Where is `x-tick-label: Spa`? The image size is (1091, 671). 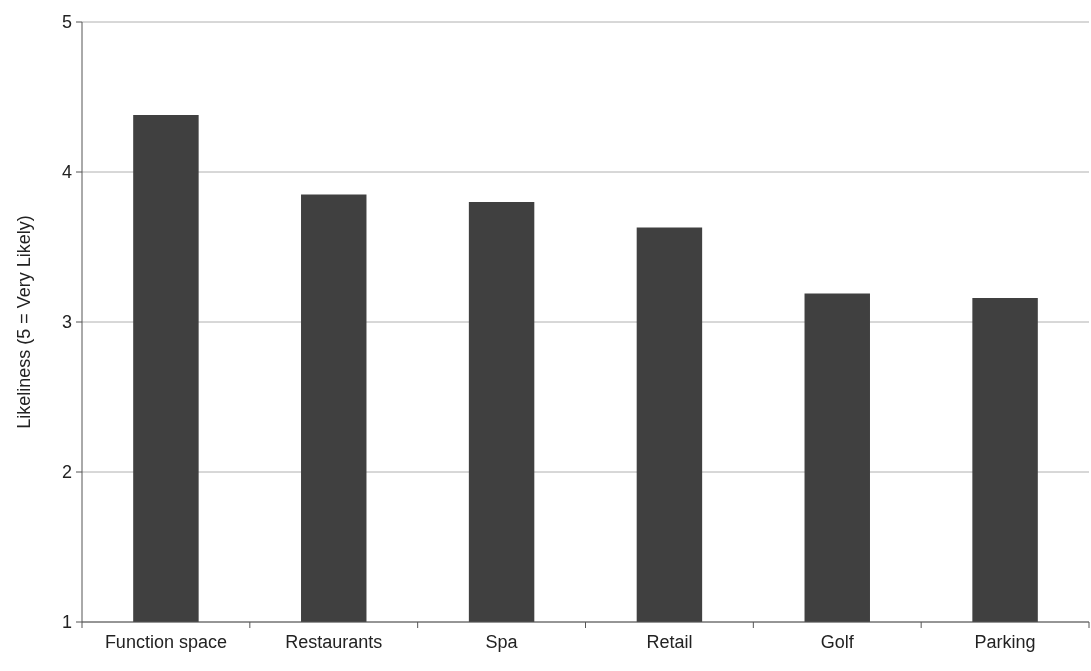 x-tick-label: Spa is located at coordinates (502, 642).